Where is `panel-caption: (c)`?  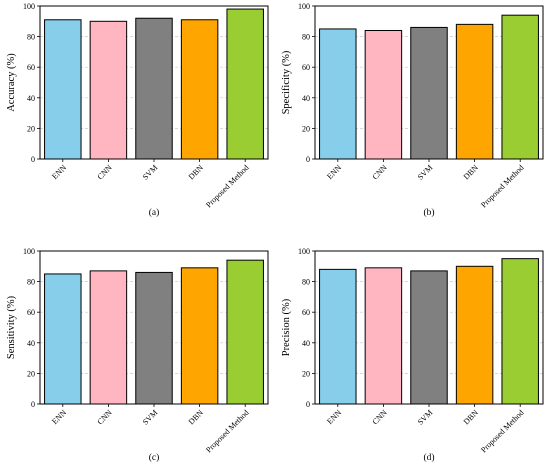 panel-caption: (c) is located at coordinates (154, 457).